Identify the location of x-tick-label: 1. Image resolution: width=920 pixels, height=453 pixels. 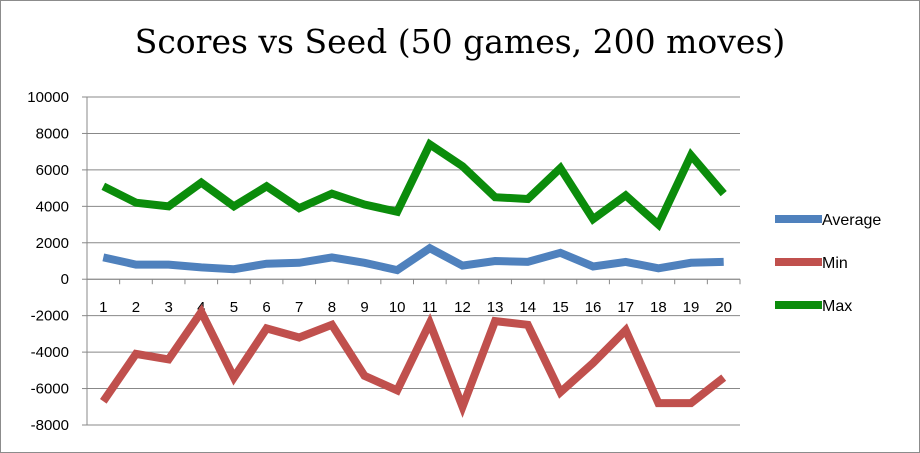
(103, 307).